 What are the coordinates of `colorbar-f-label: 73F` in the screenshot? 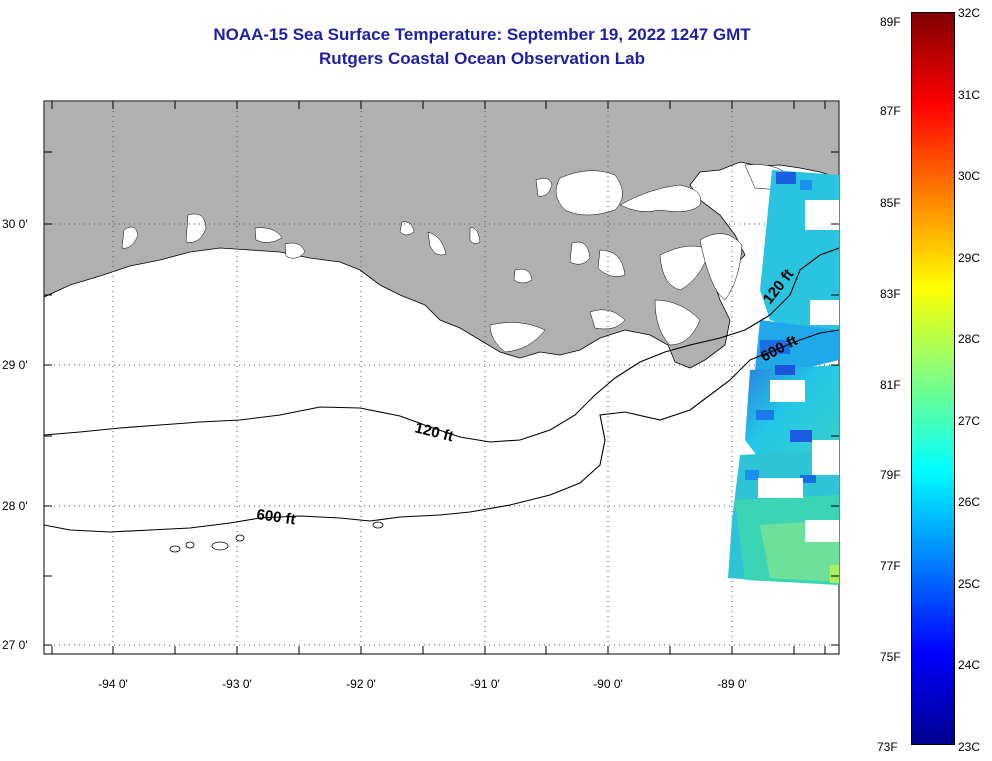 It's located at (887, 747).